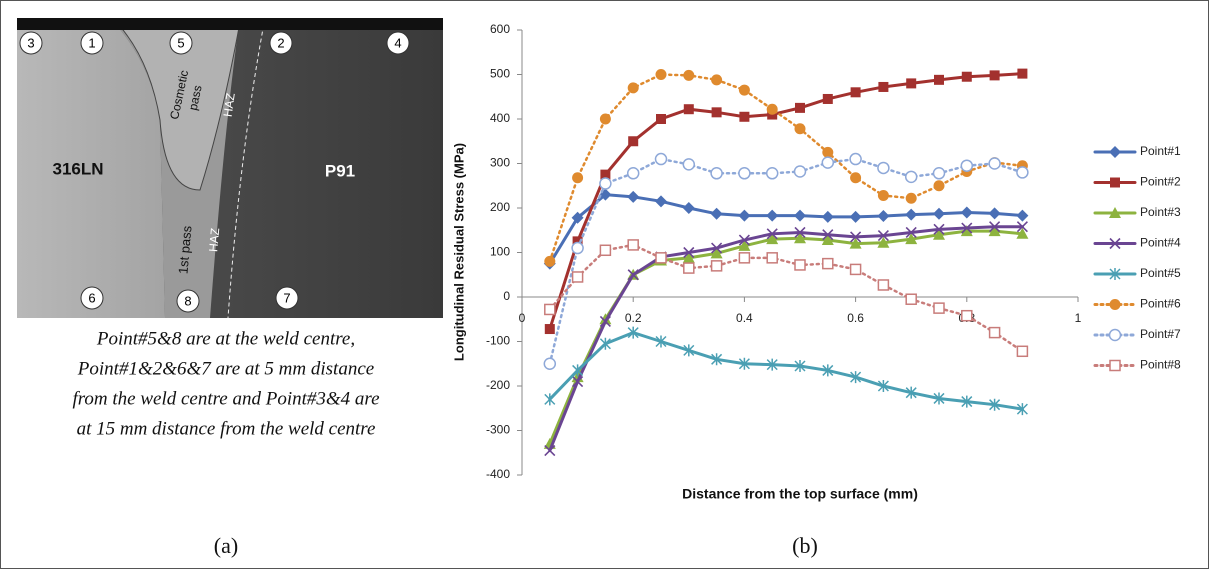 The height and width of the screenshot is (574, 1209). What do you see at coordinates (230, 24) in the screenshot?
I see `top-edge` at bounding box center [230, 24].